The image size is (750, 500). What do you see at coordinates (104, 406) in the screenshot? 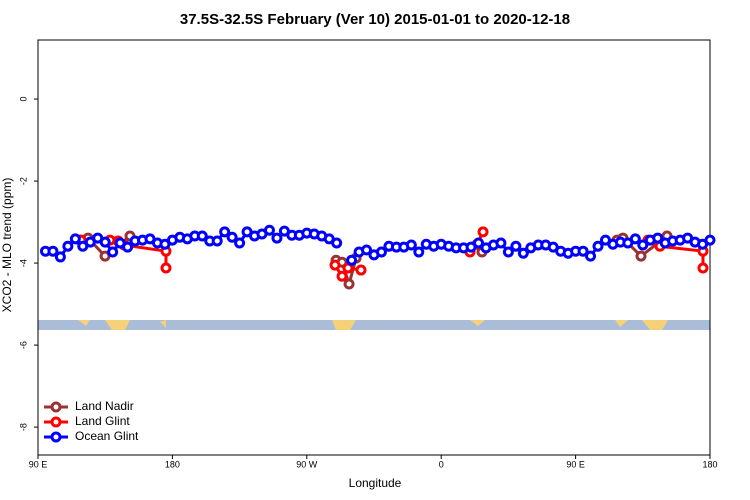
I see `legend-label: Land Nadir` at bounding box center [104, 406].